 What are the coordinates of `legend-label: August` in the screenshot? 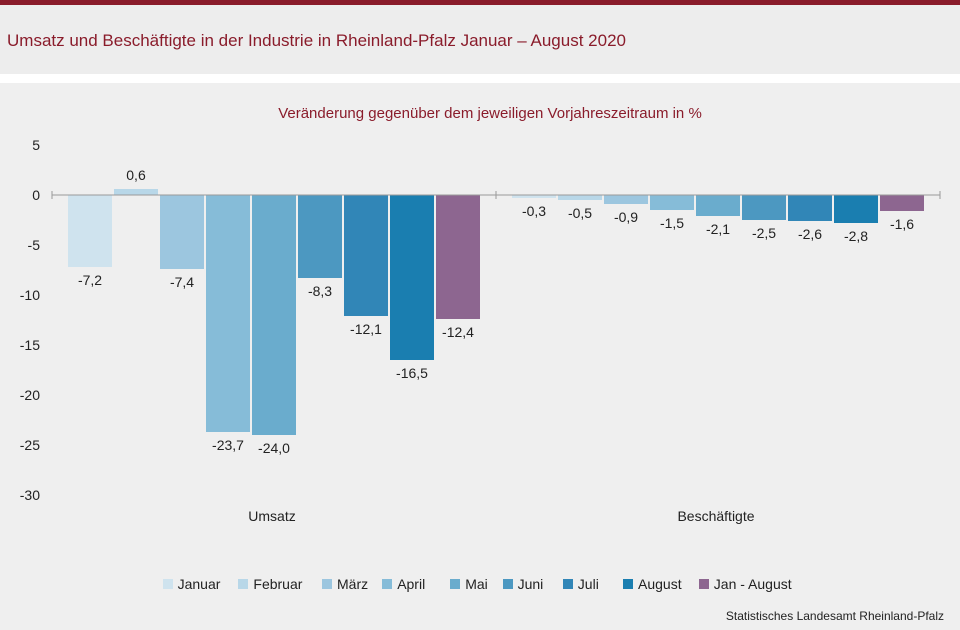 It's located at (660, 584).